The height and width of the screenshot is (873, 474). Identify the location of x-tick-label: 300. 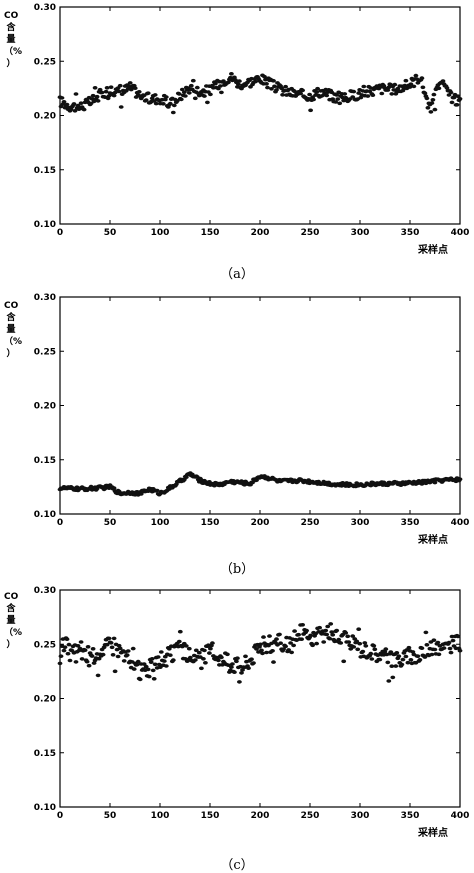
(360, 233).